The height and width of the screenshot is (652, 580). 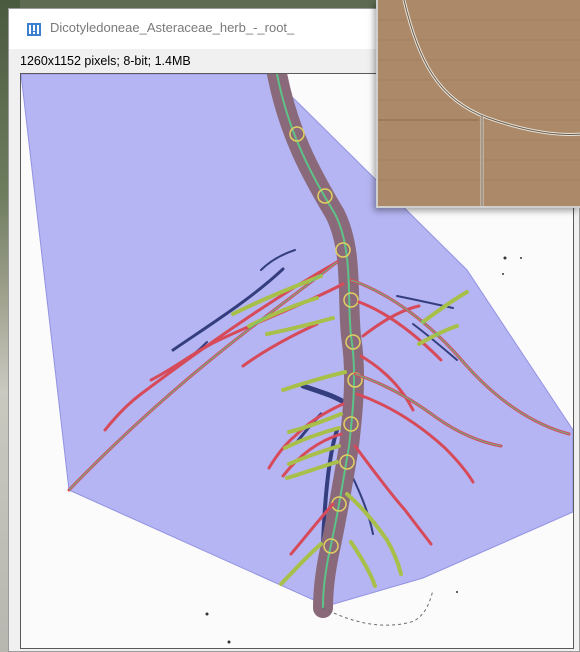 What do you see at coordinates (34, 29) in the screenshot?
I see `imagej-app-icon` at bounding box center [34, 29].